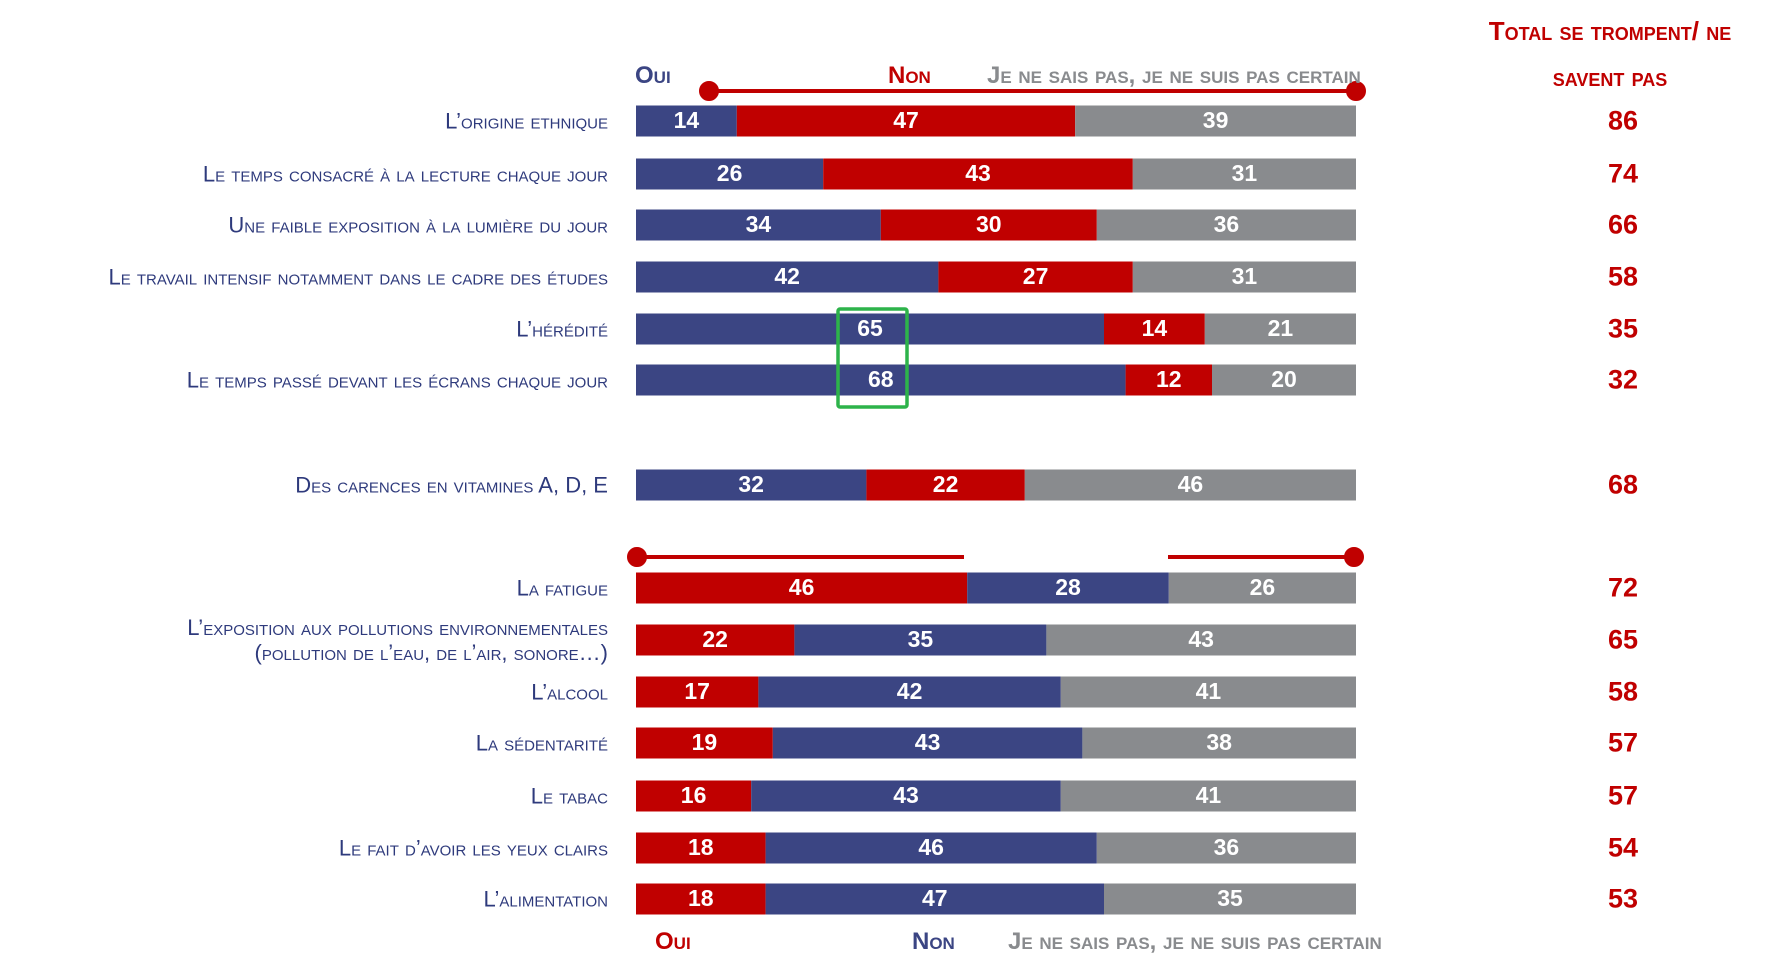 Image resolution: width=1780 pixels, height=956 pixels. What do you see at coordinates (526, 121) in the screenshot?
I see `category-label: L’origine ethnique` at bounding box center [526, 121].